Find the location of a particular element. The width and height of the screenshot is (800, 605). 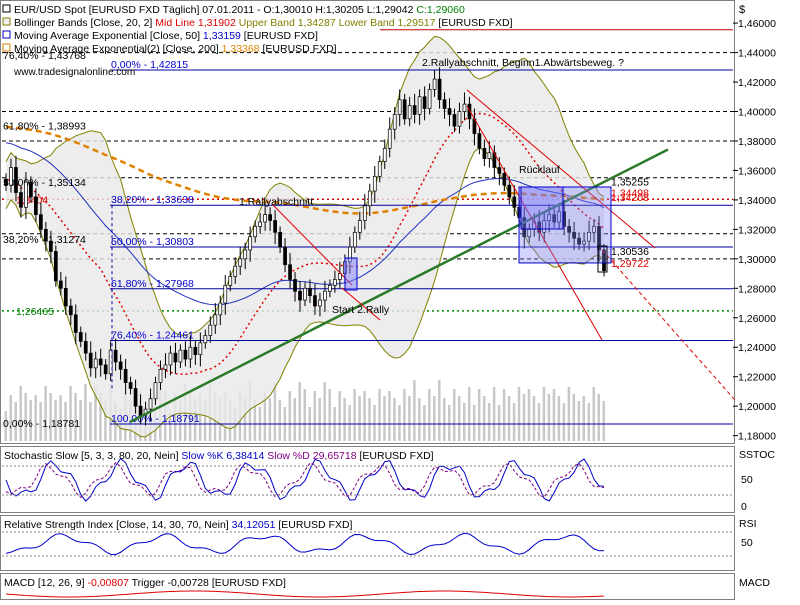

price-marker-label: 1,34498 is located at coordinates (630, 194).